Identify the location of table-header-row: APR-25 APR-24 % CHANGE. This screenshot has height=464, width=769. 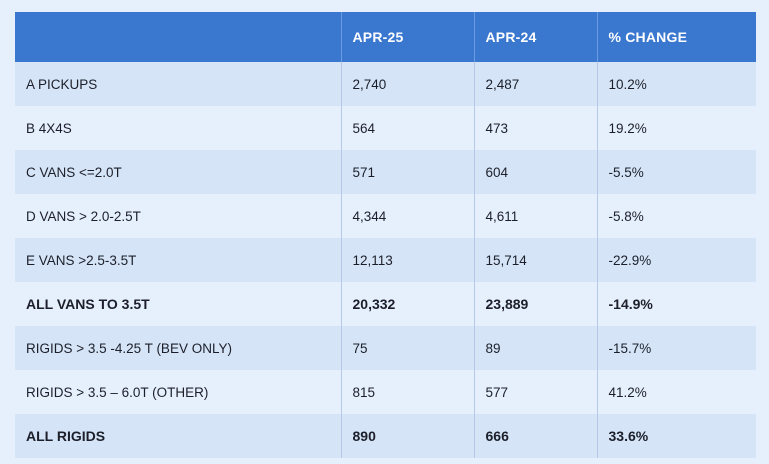
(385, 37).